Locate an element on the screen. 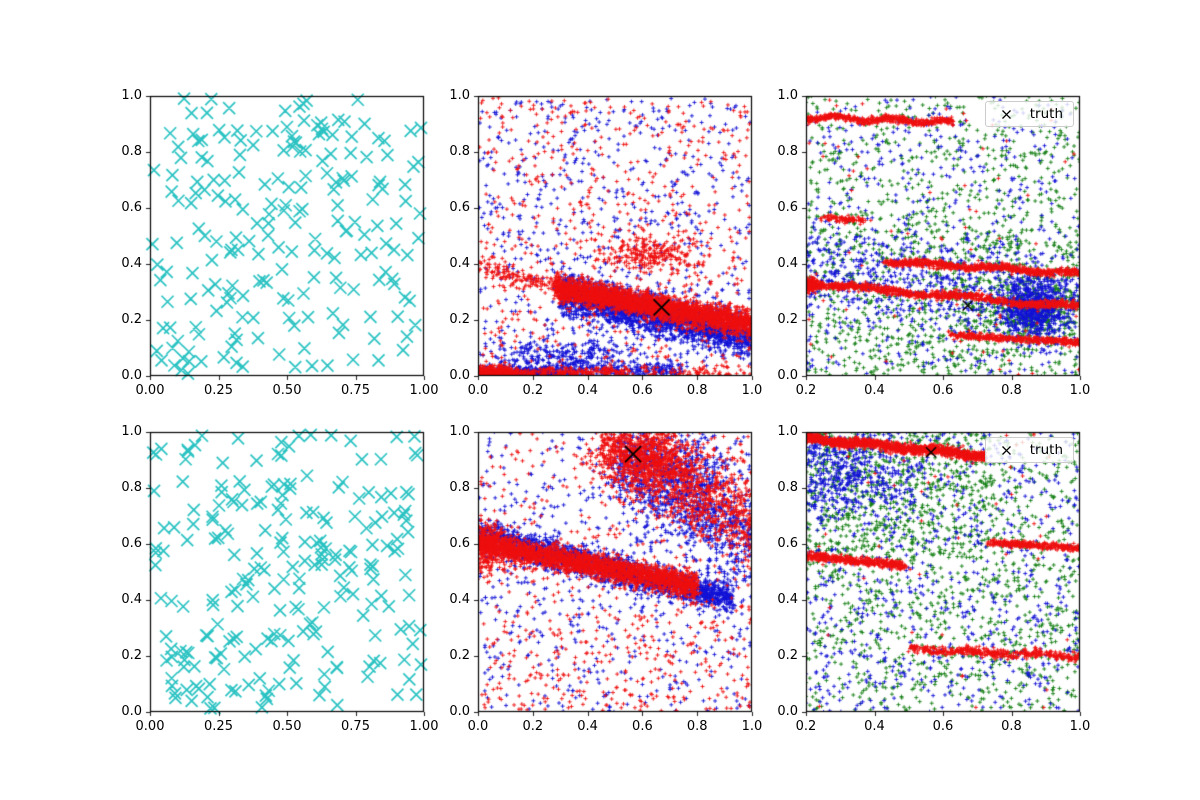 The width and height of the screenshot is (1200, 800). subplot-top-middle: 0.0 0.2 0.4 0.6 0.8 1.0 0.0 0.2 0.4 0.6 0.8 1.0 is located at coordinates (606, 241).